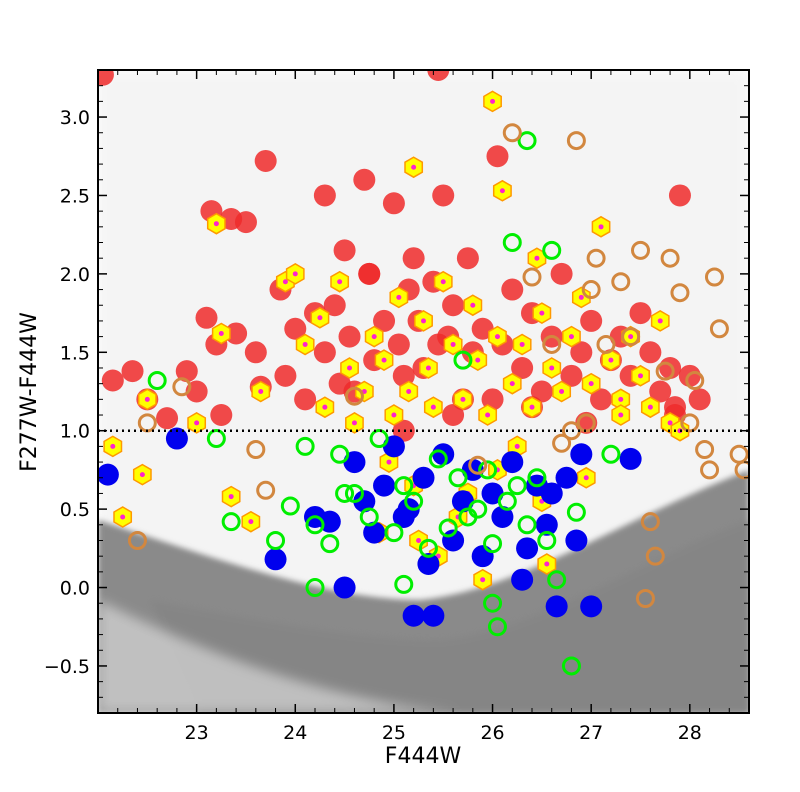 This screenshot has width=800, height=792. I want to click on x-tick-label: 27, so click(591, 733).